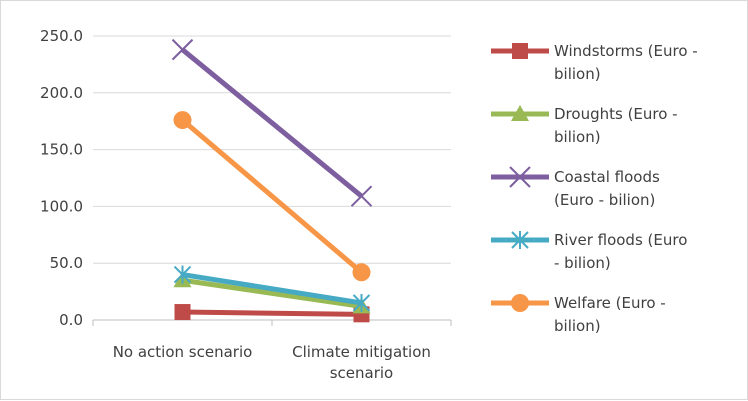  Describe the element at coordinates (607, 177) in the screenshot. I see `legend-label: Coastal floods` at that location.